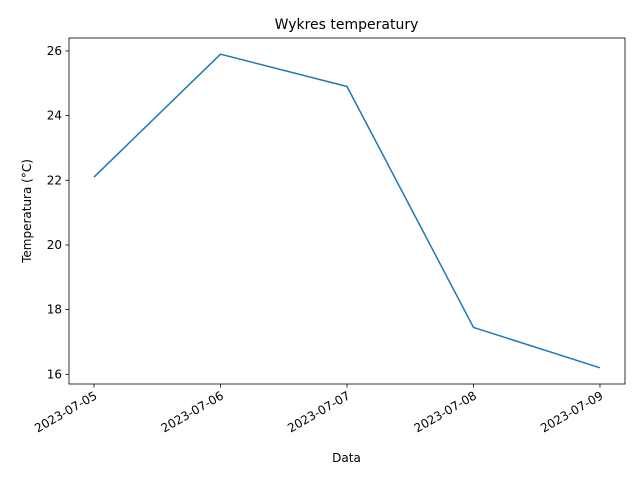 This screenshot has height=480, width=640. What do you see at coordinates (54, 116) in the screenshot?
I see `y-tick-label: 24` at bounding box center [54, 116].